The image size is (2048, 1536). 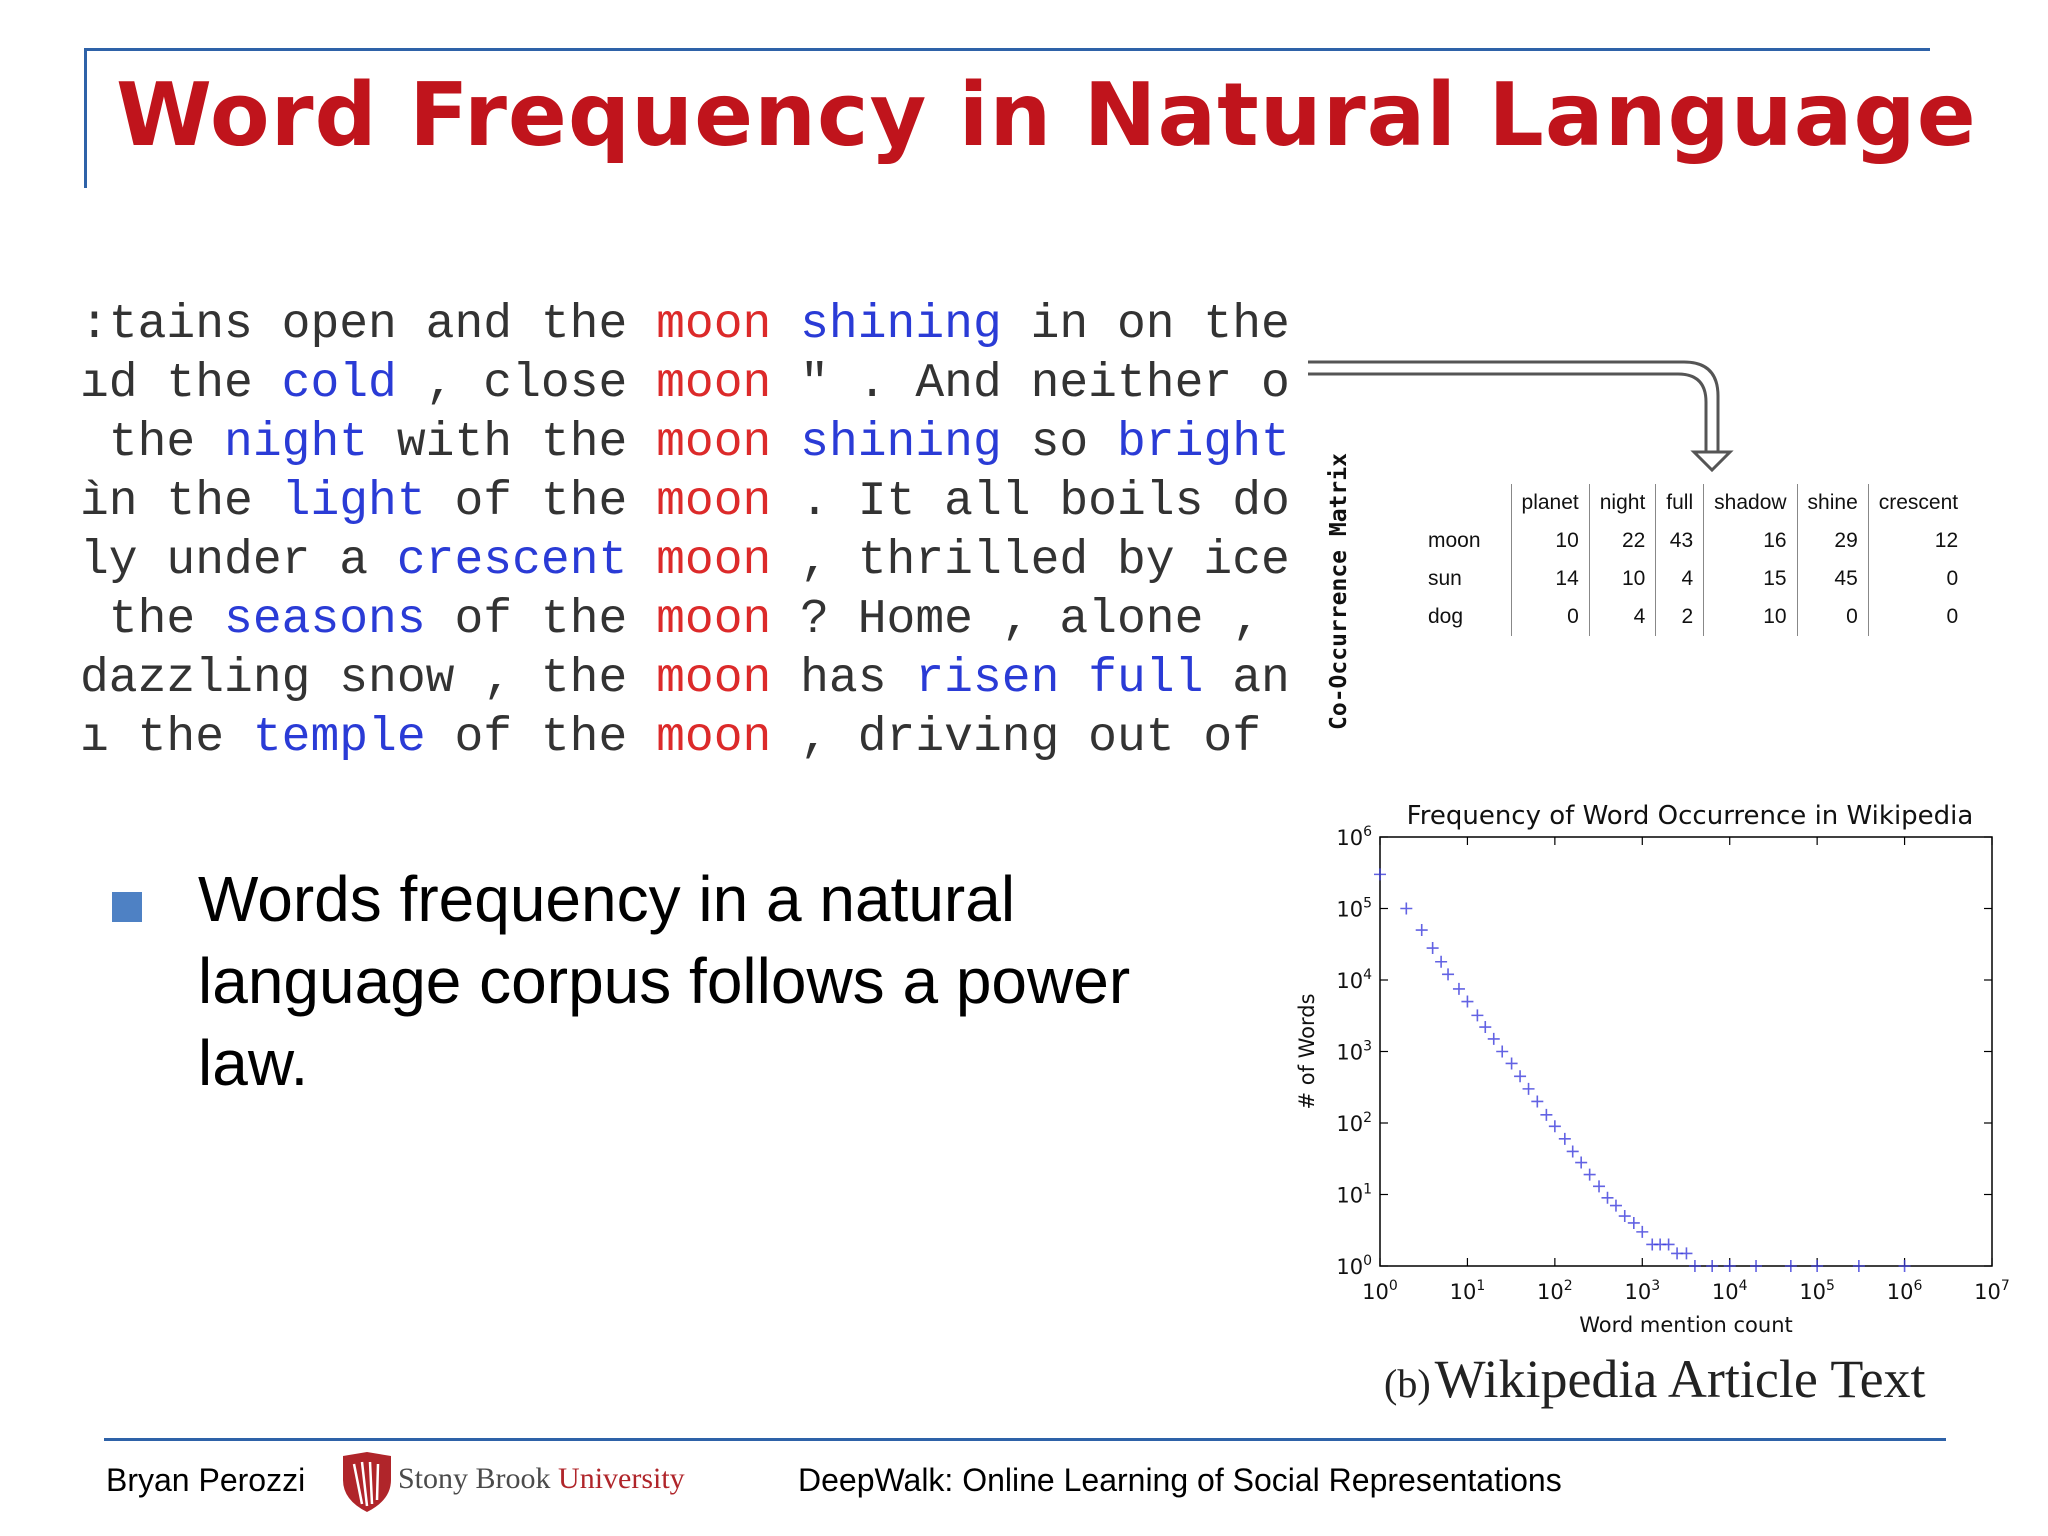 I want to click on y-tick-label: 106, so click(x=1354, y=837).